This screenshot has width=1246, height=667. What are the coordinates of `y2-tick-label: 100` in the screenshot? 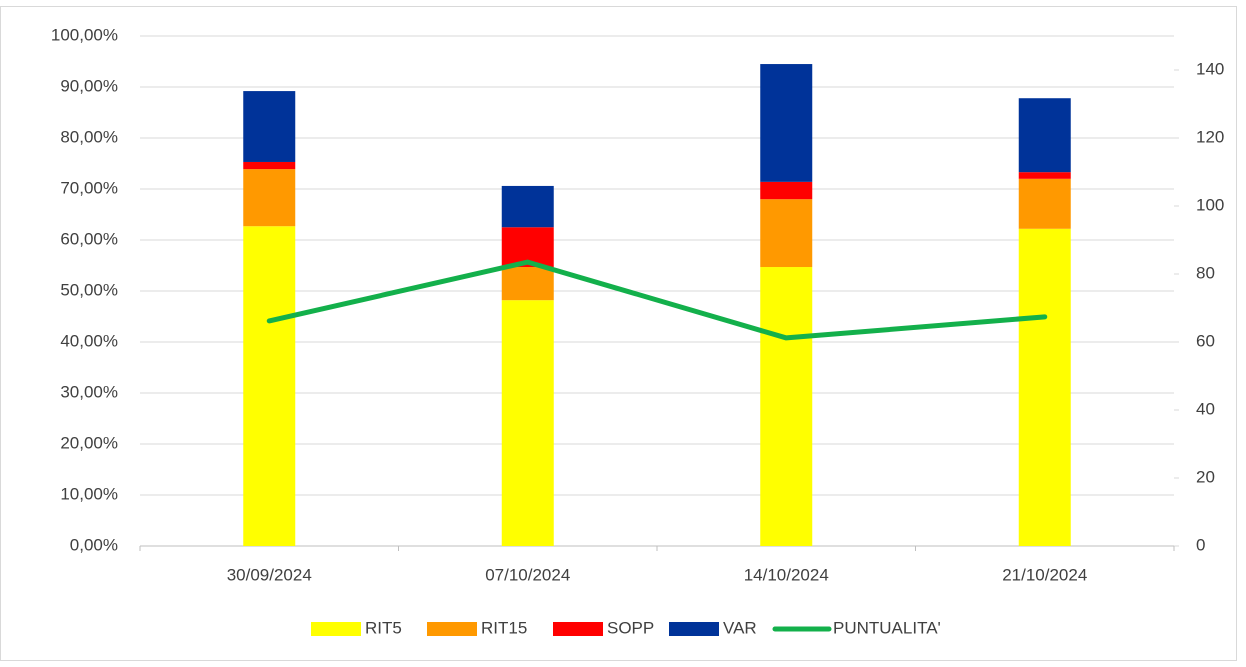 It's located at (1210, 204).